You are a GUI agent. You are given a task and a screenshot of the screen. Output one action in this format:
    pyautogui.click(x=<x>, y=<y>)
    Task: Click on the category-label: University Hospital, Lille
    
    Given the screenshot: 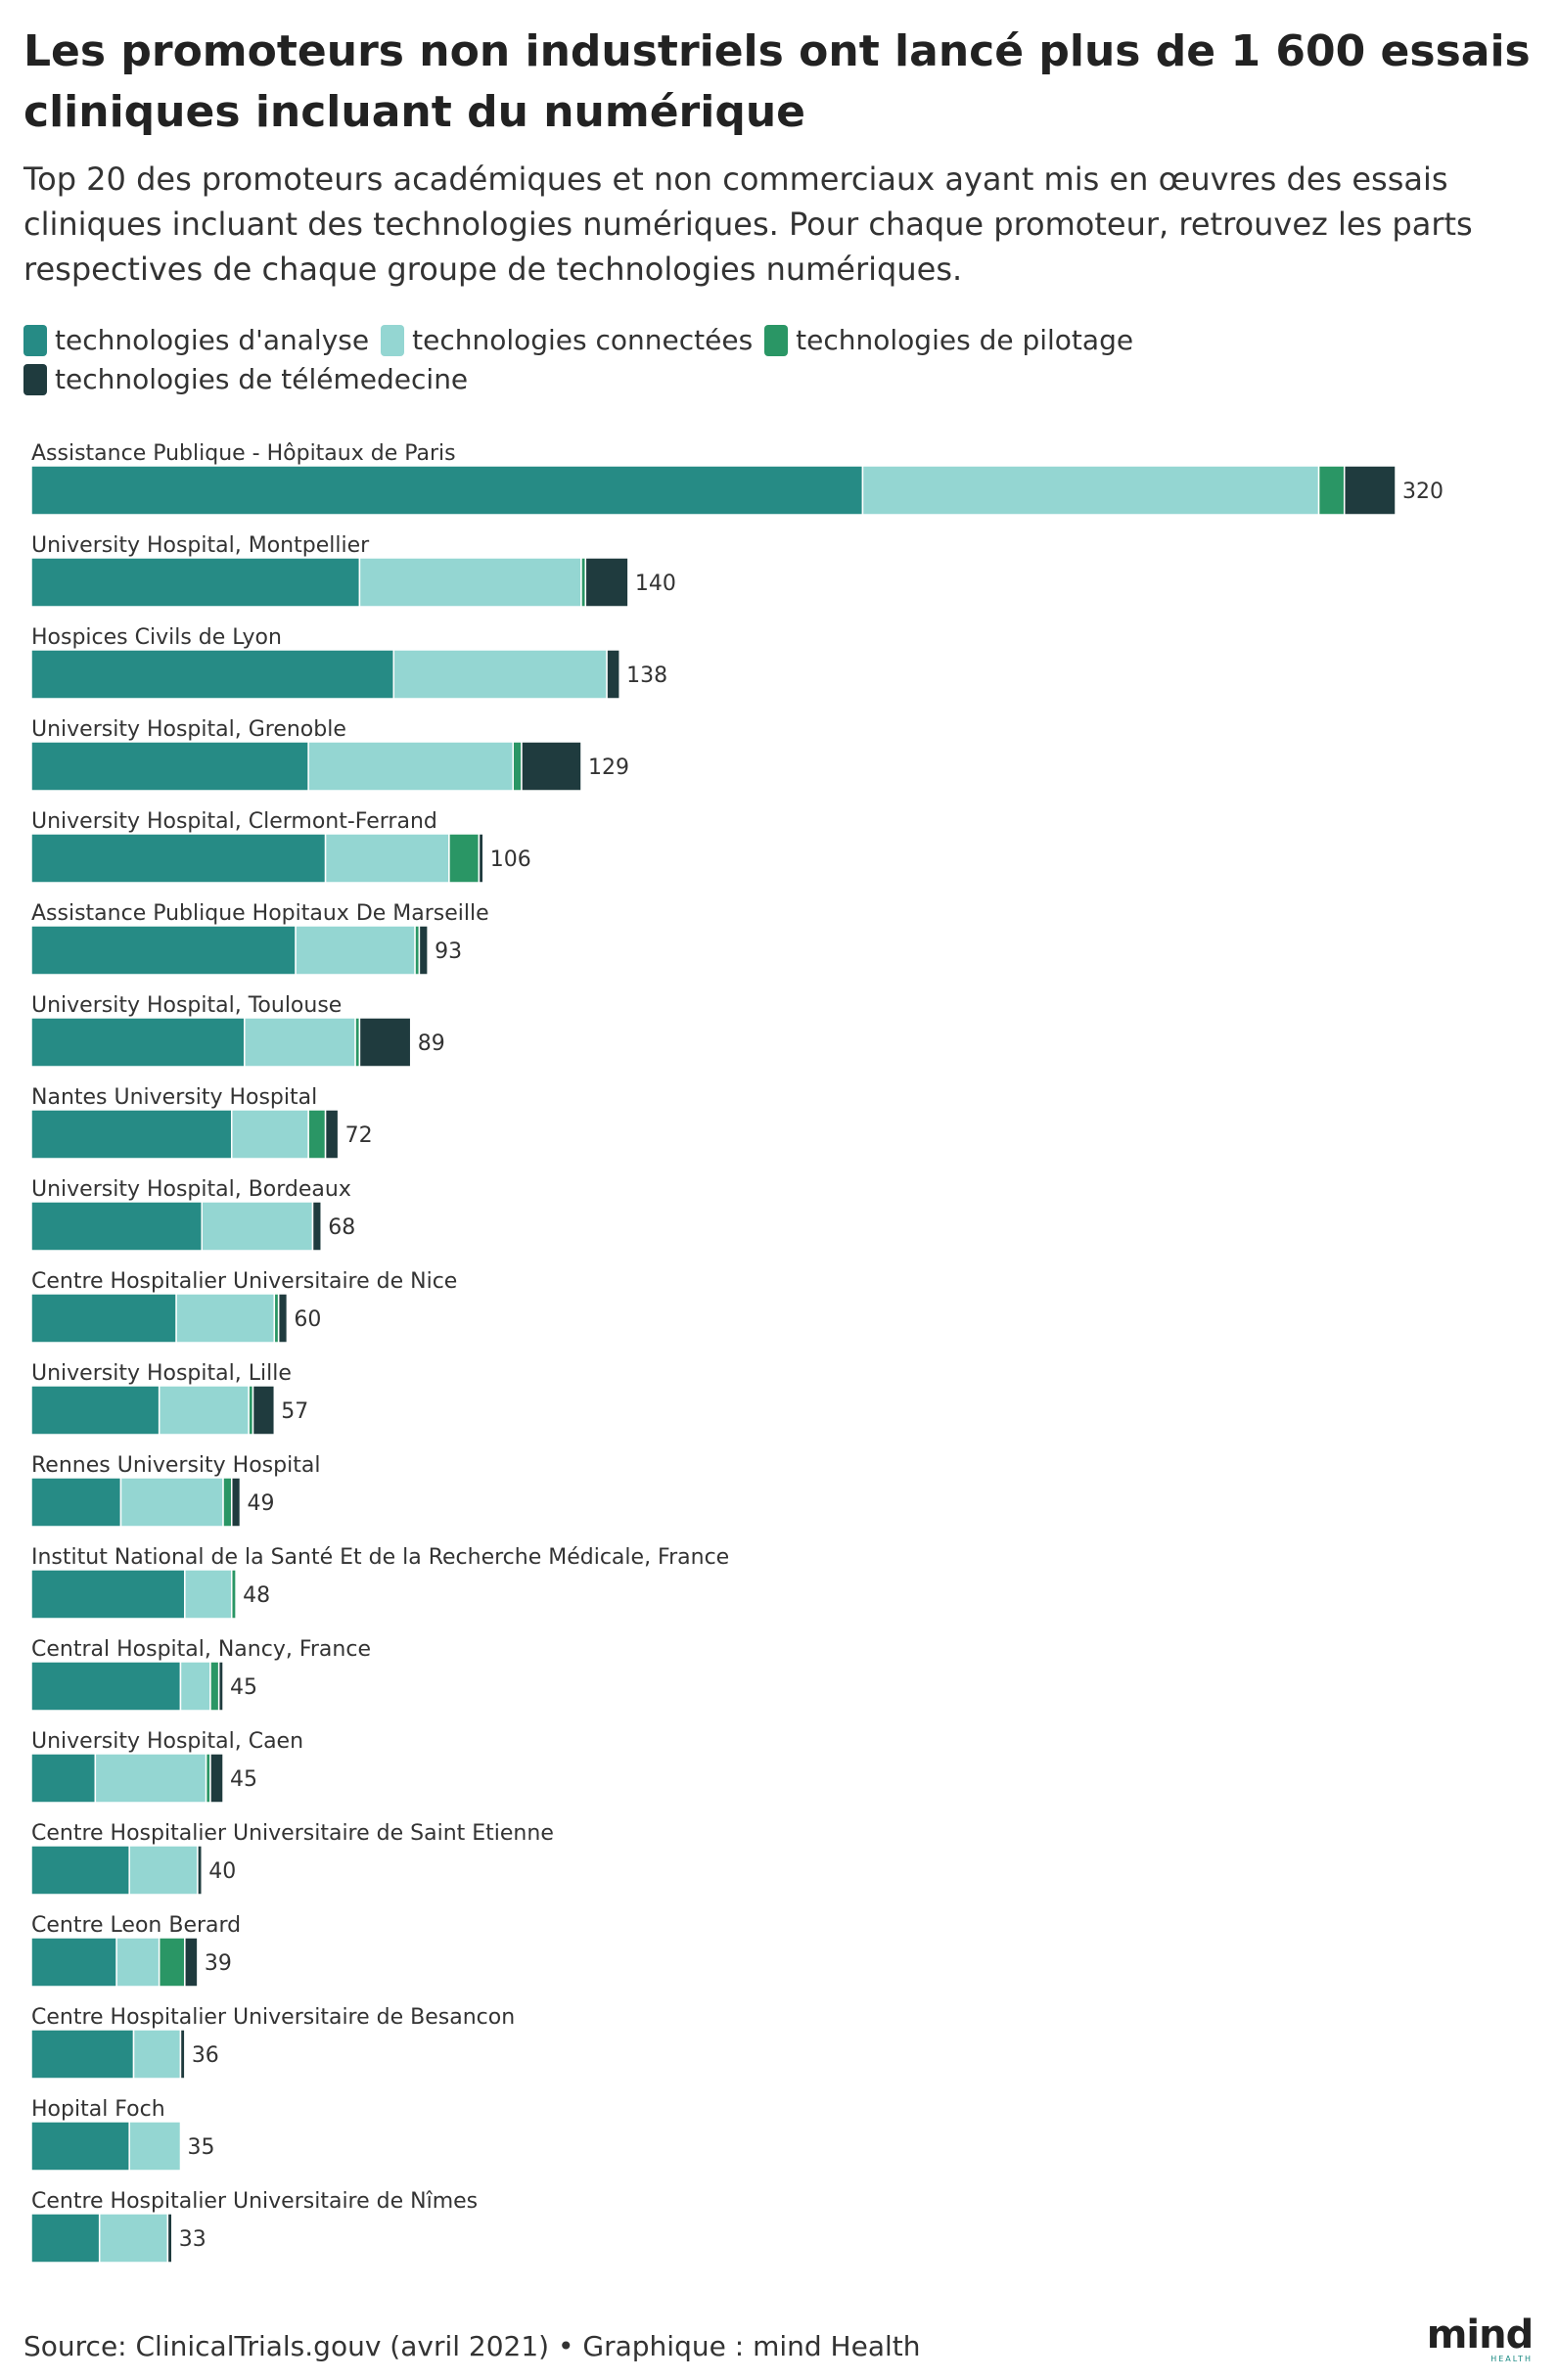 What is the action you would take?
    pyautogui.click(x=161, y=1373)
    